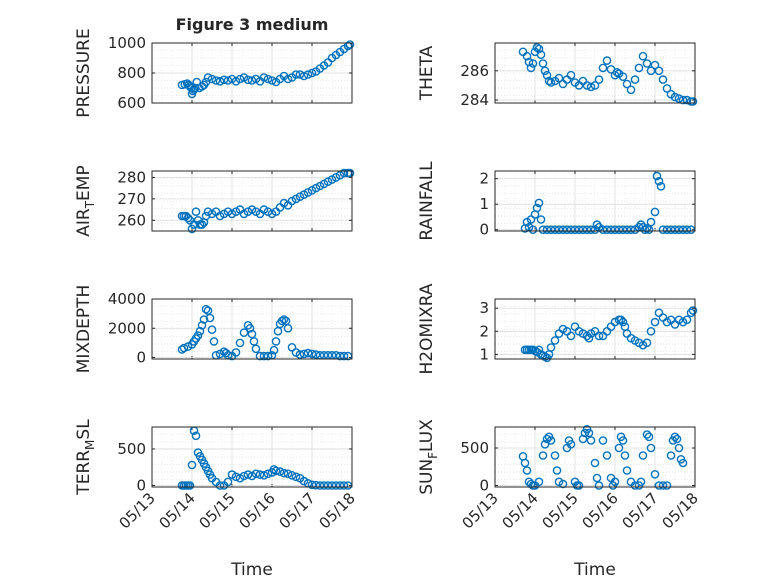 Image resolution: width=778 pixels, height=583 pixels. I want to click on y-tick-label: 284, so click(474, 100).